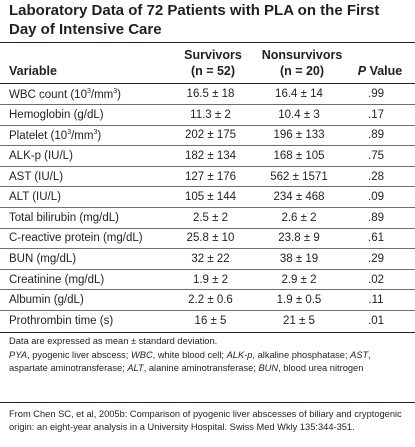  Describe the element at coordinates (86, 197) in the screenshot. I see `cell-variable: ALT (IU/L)` at that location.